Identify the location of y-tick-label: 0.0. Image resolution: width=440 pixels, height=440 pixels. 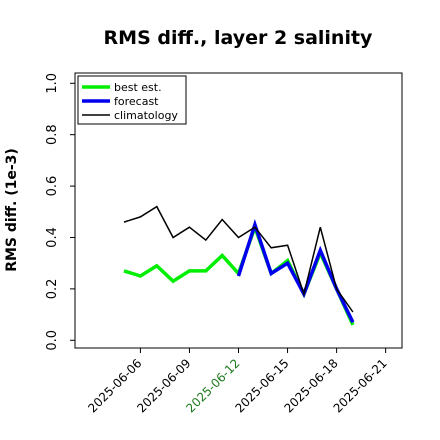
(52, 340).